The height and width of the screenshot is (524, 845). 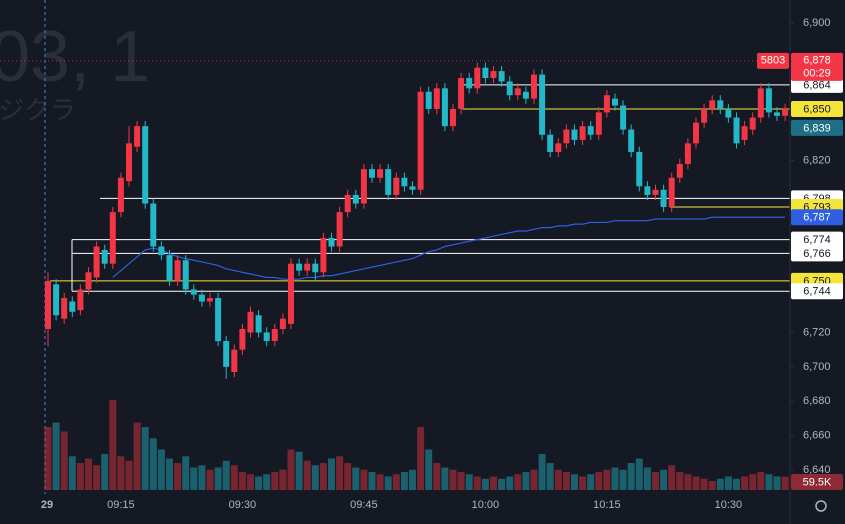 I want to click on y-tick-label: 6,820, so click(x=817, y=160).